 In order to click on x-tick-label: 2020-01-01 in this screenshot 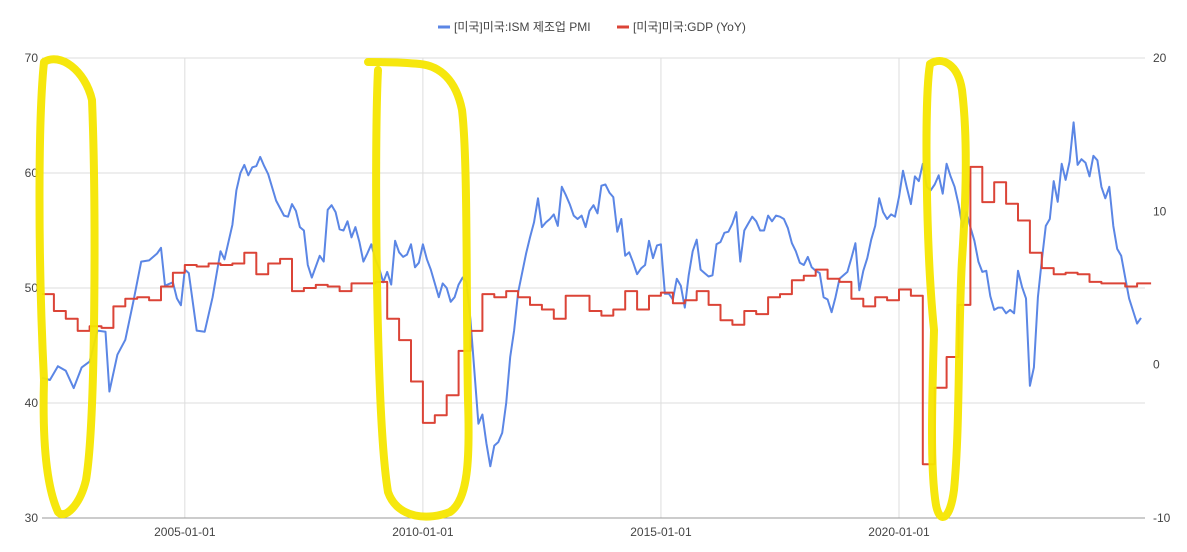, I will do `click(899, 532)`.